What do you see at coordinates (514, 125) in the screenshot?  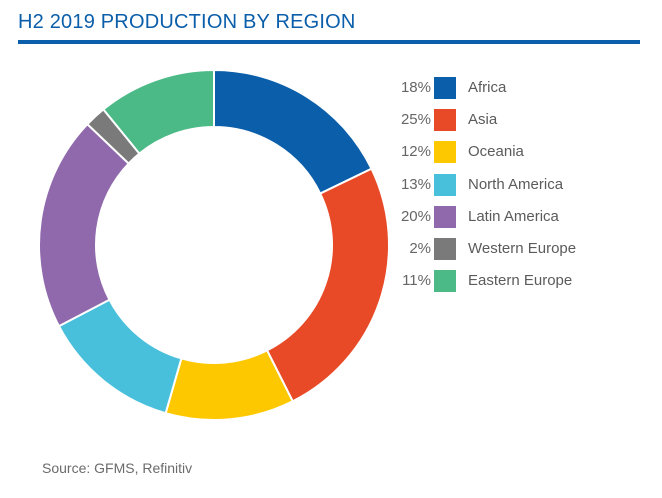 I see `legend-item-asia: 25% Asia` at bounding box center [514, 125].